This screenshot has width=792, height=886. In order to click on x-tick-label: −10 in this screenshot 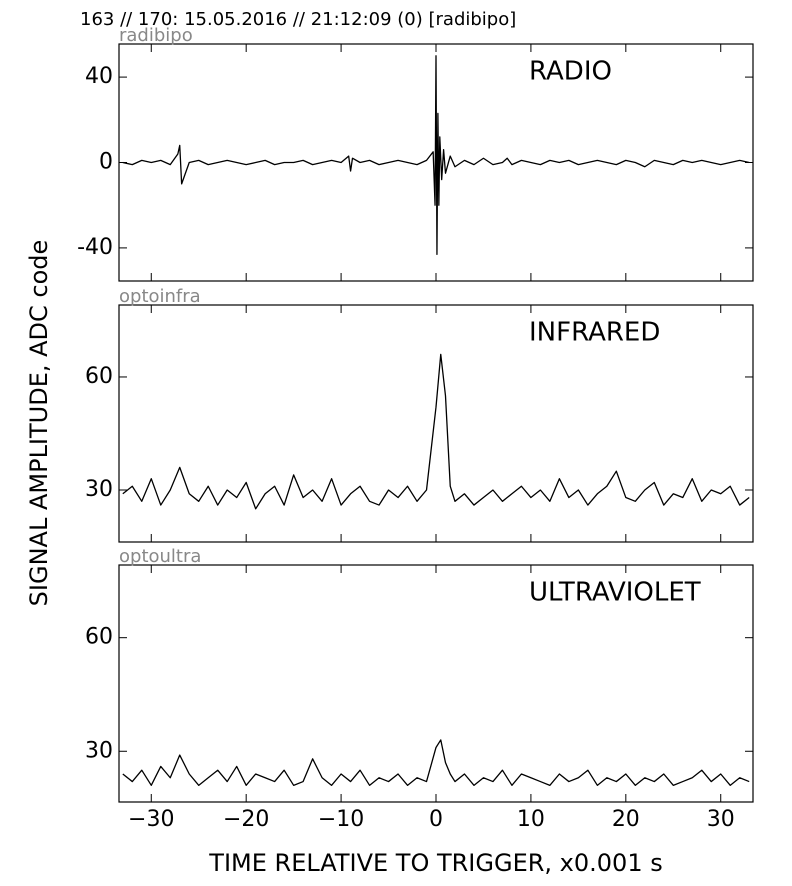, I will do `click(341, 819)`.